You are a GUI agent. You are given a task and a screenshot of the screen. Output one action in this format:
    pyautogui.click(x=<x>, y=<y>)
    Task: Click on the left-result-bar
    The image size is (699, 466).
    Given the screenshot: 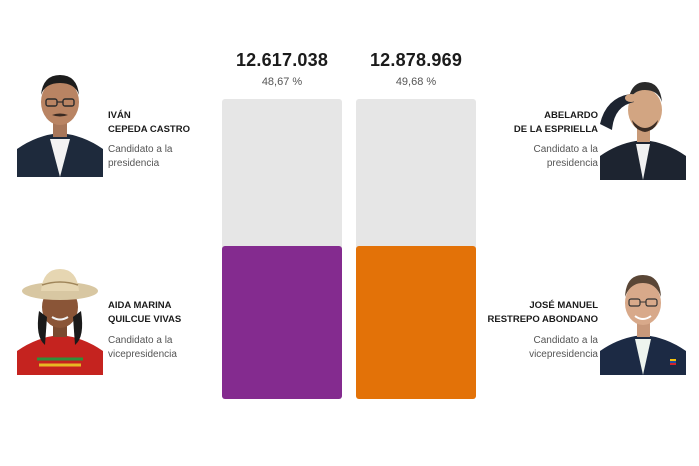 What is the action you would take?
    pyautogui.click(x=282, y=249)
    